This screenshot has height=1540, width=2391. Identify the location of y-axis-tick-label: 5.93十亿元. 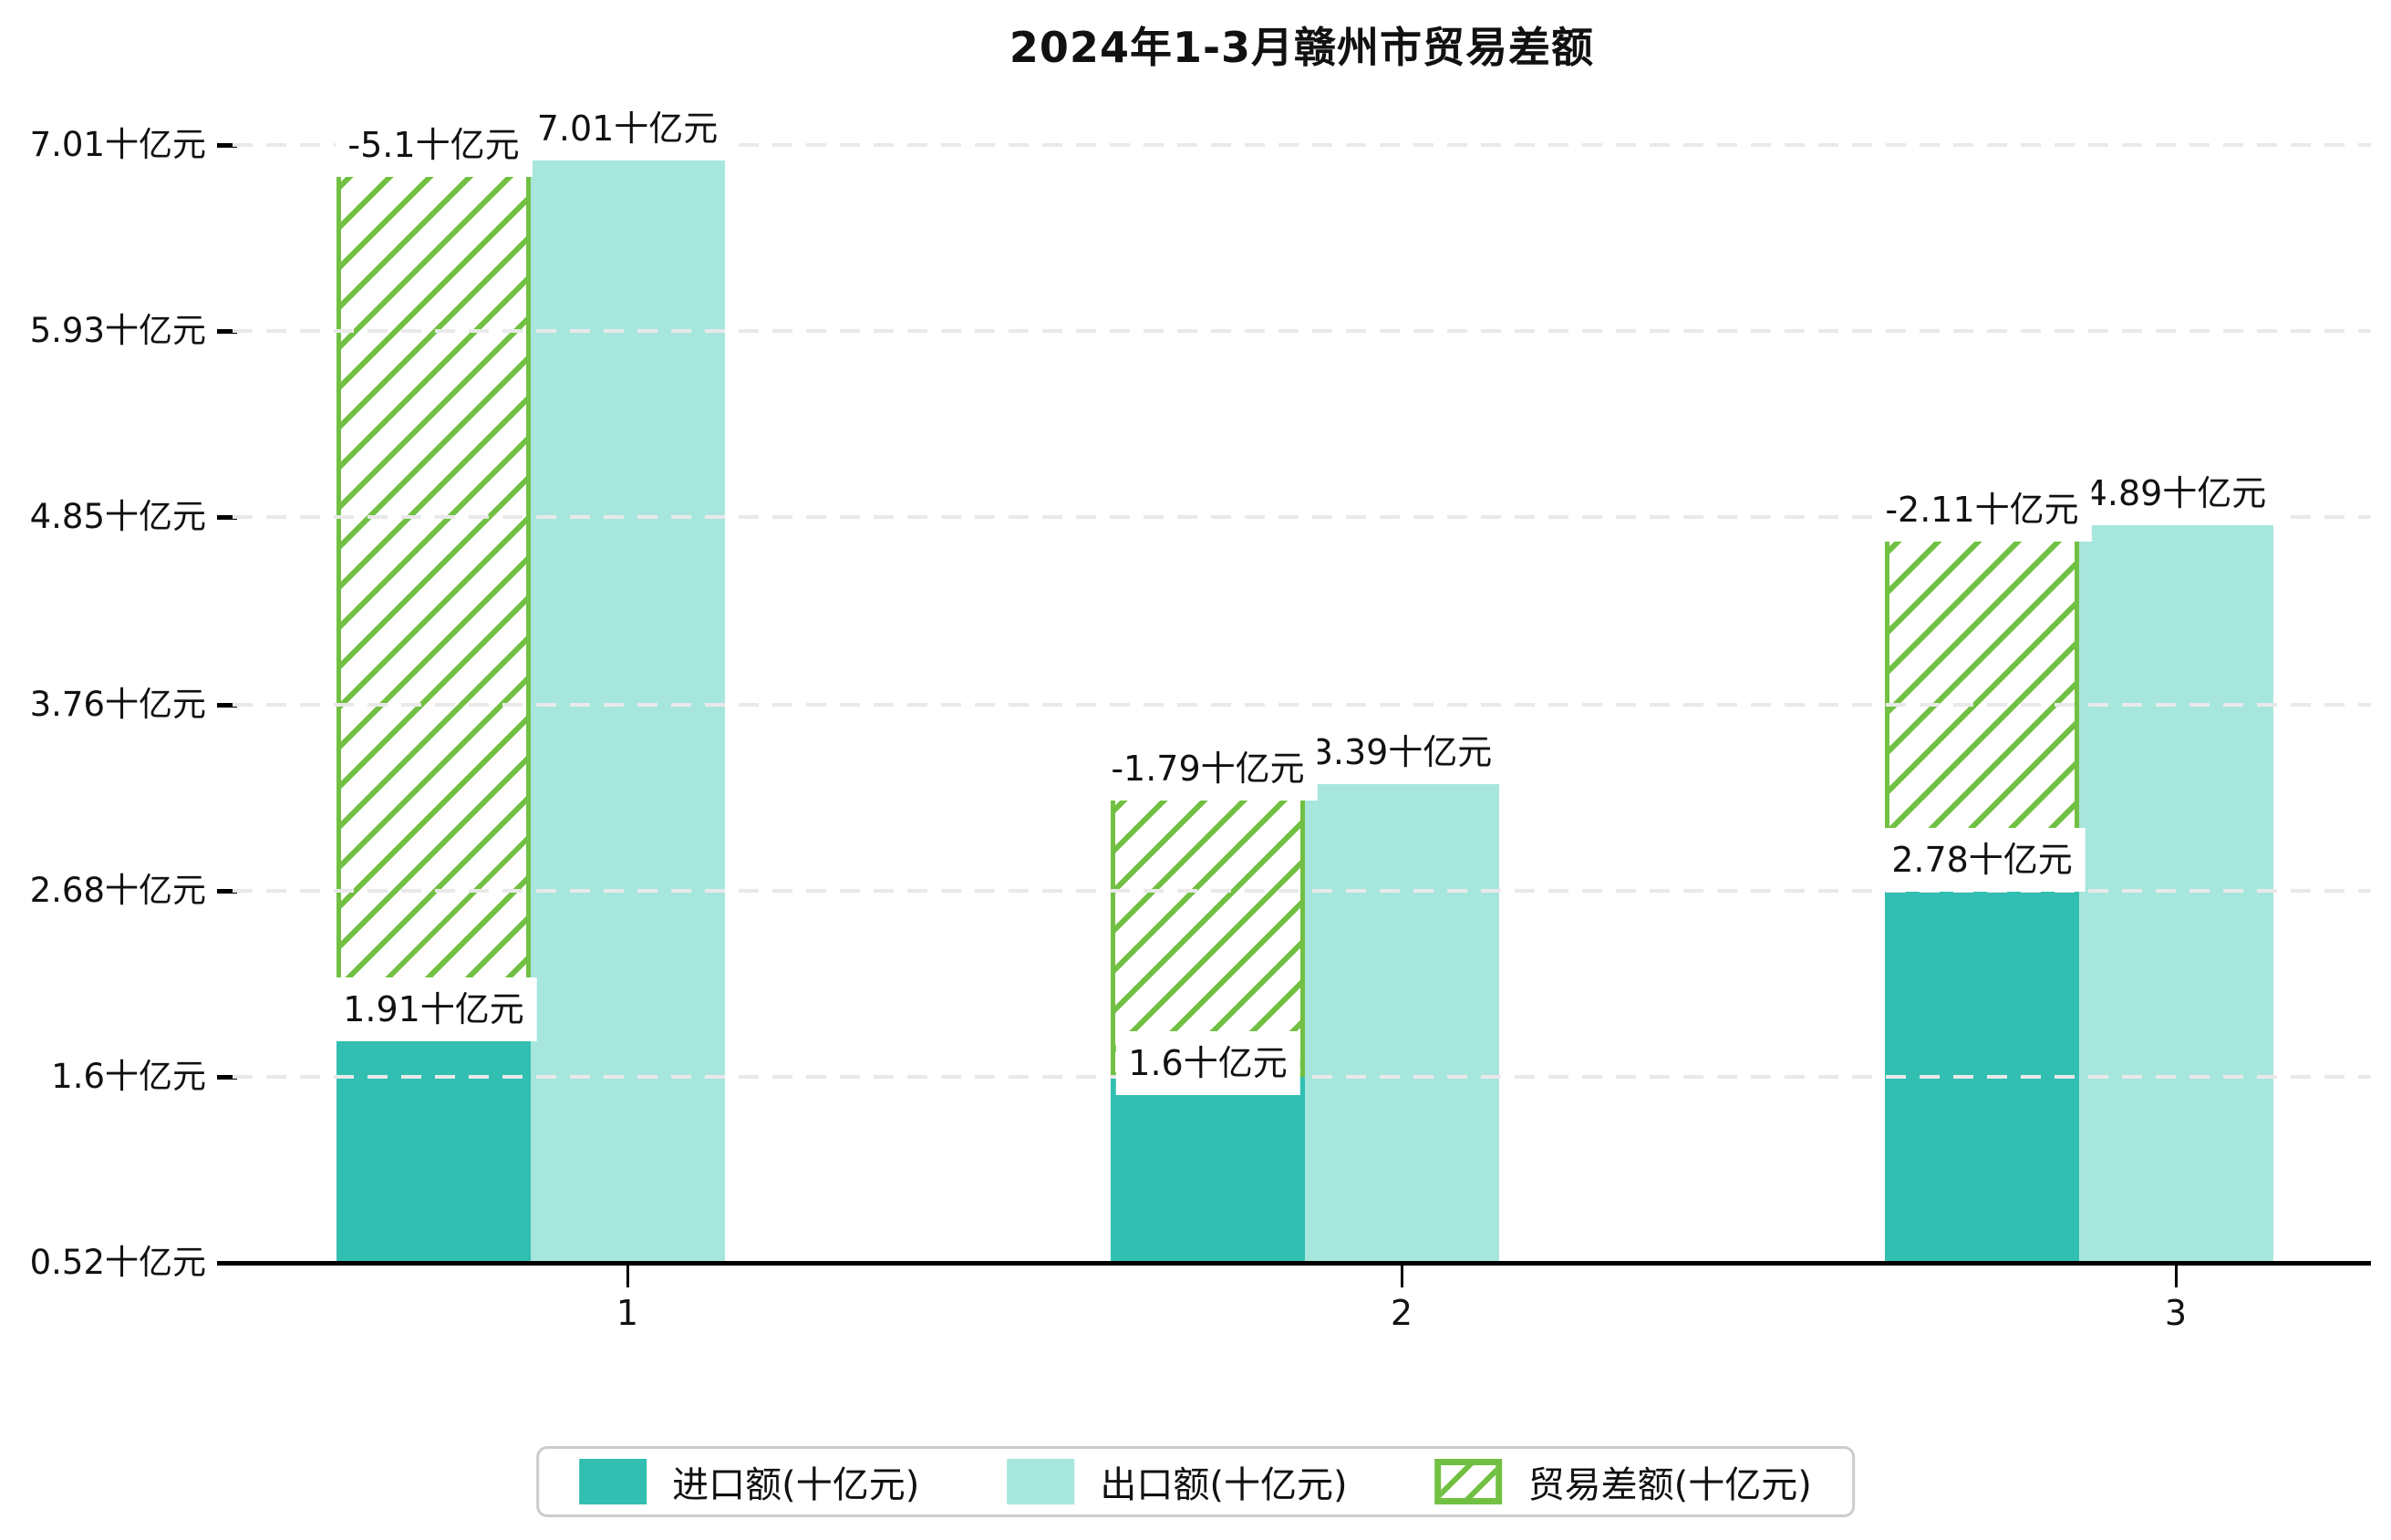
(117, 331).